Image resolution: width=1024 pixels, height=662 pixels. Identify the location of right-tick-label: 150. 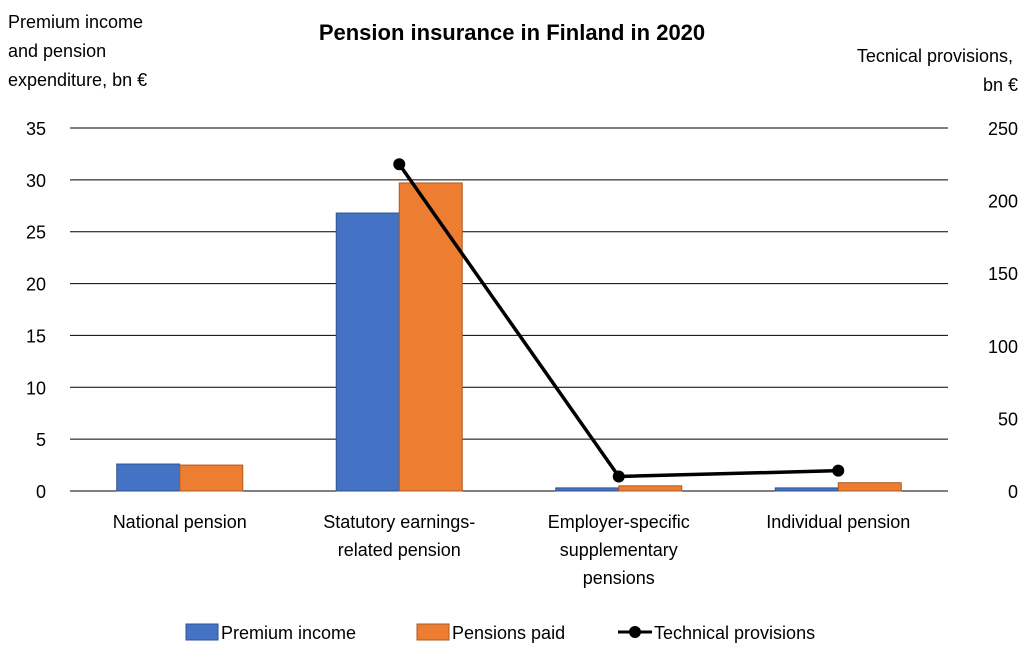
(1003, 274).